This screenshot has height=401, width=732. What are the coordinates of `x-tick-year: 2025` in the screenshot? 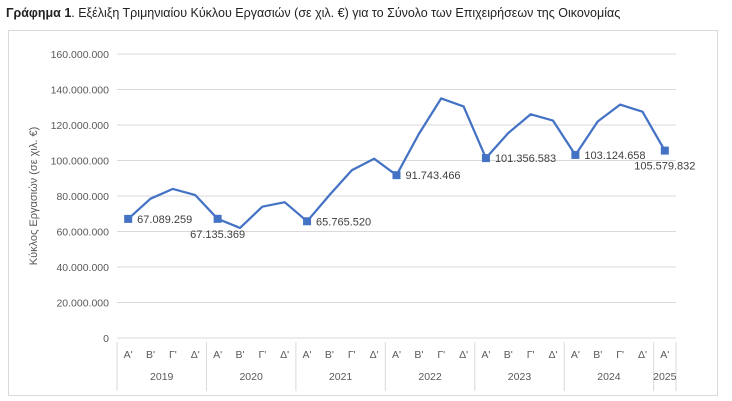 It's located at (665, 377).